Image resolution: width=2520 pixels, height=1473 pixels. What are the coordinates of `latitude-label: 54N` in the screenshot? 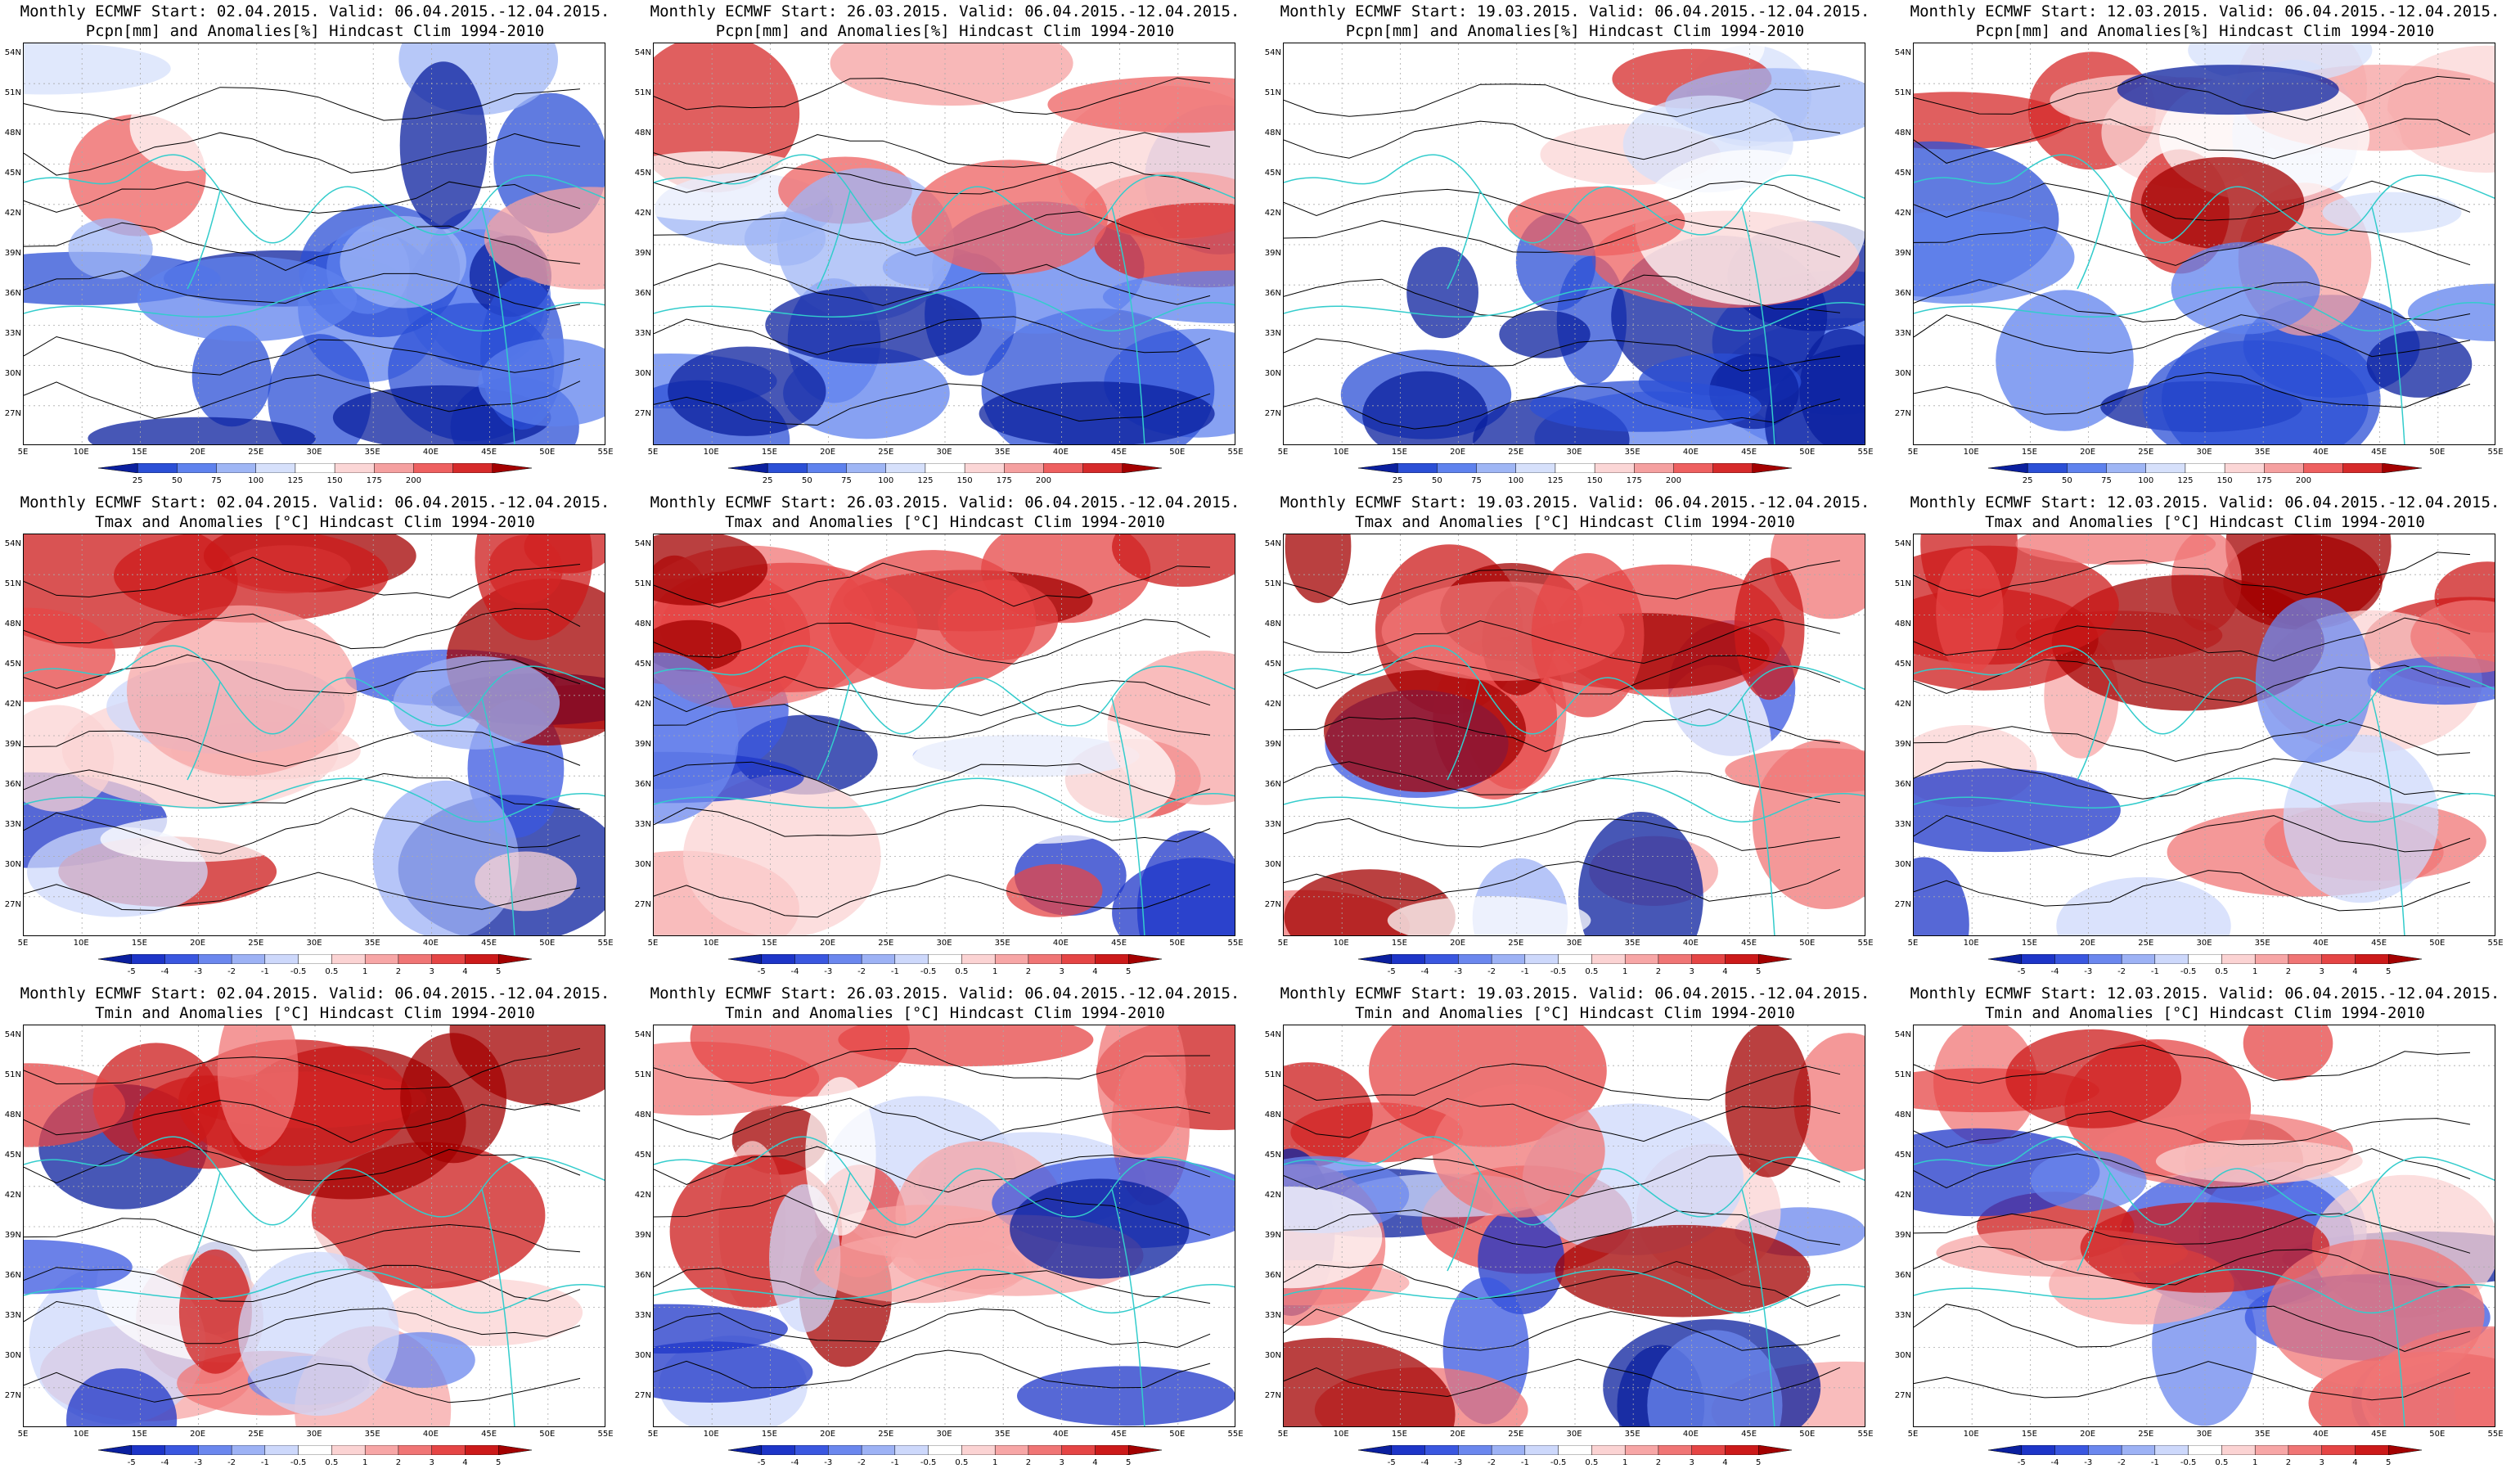 It's located at (643, 53).